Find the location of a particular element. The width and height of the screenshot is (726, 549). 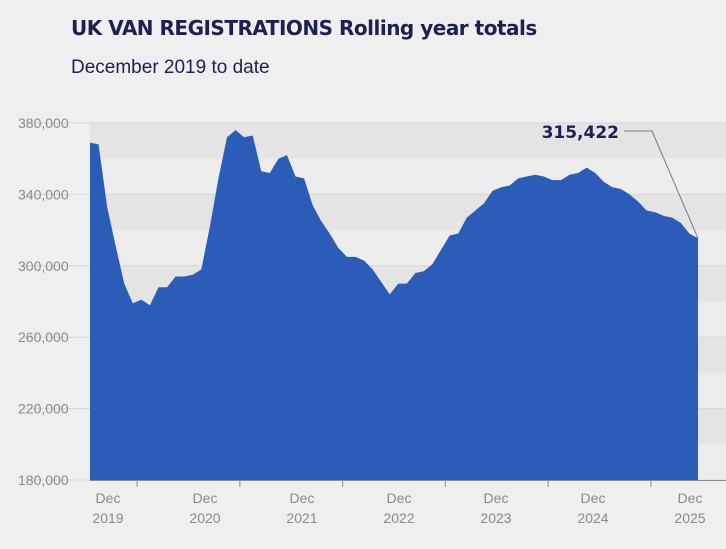

x-tick-year: 2023 is located at coordinates (495, 518).